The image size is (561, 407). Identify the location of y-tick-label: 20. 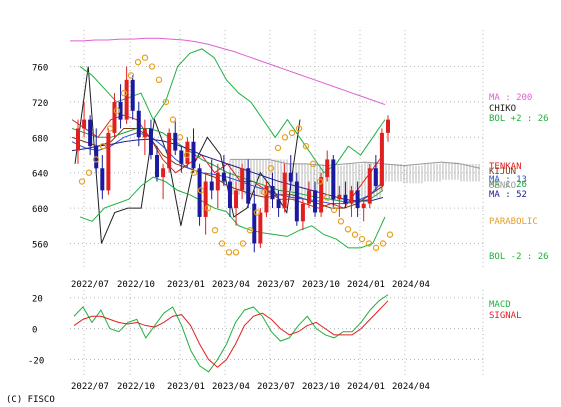
(37, 300).